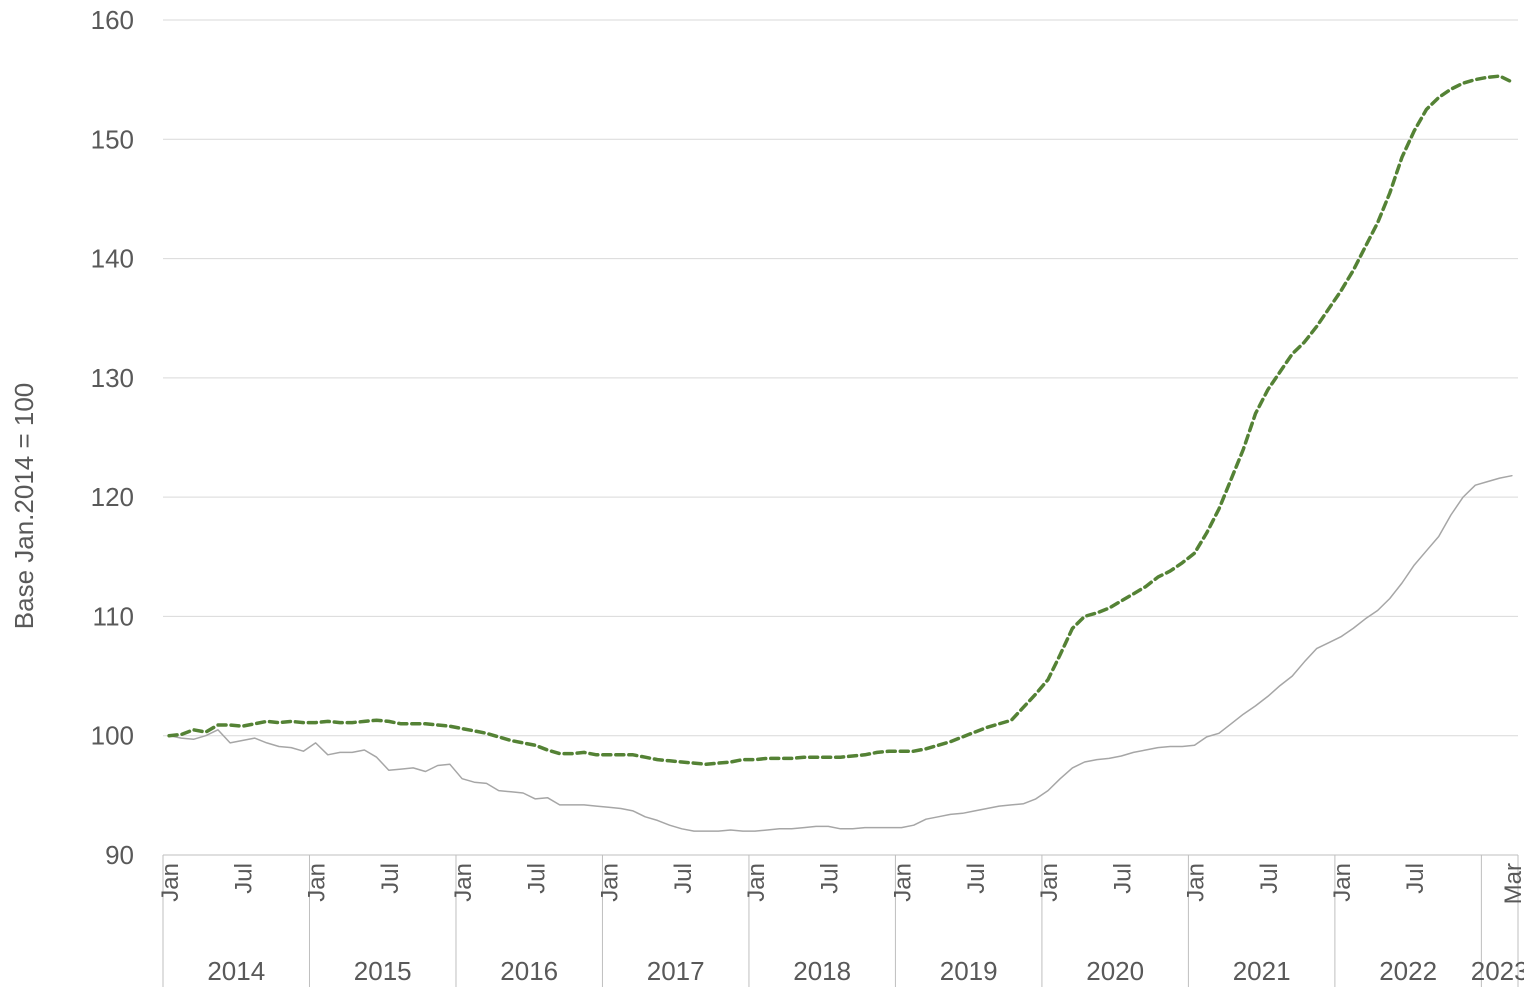 The width and height of the screenshot is (1524, 987). I want to click on y-tick-label: 90, so click(119, 855).